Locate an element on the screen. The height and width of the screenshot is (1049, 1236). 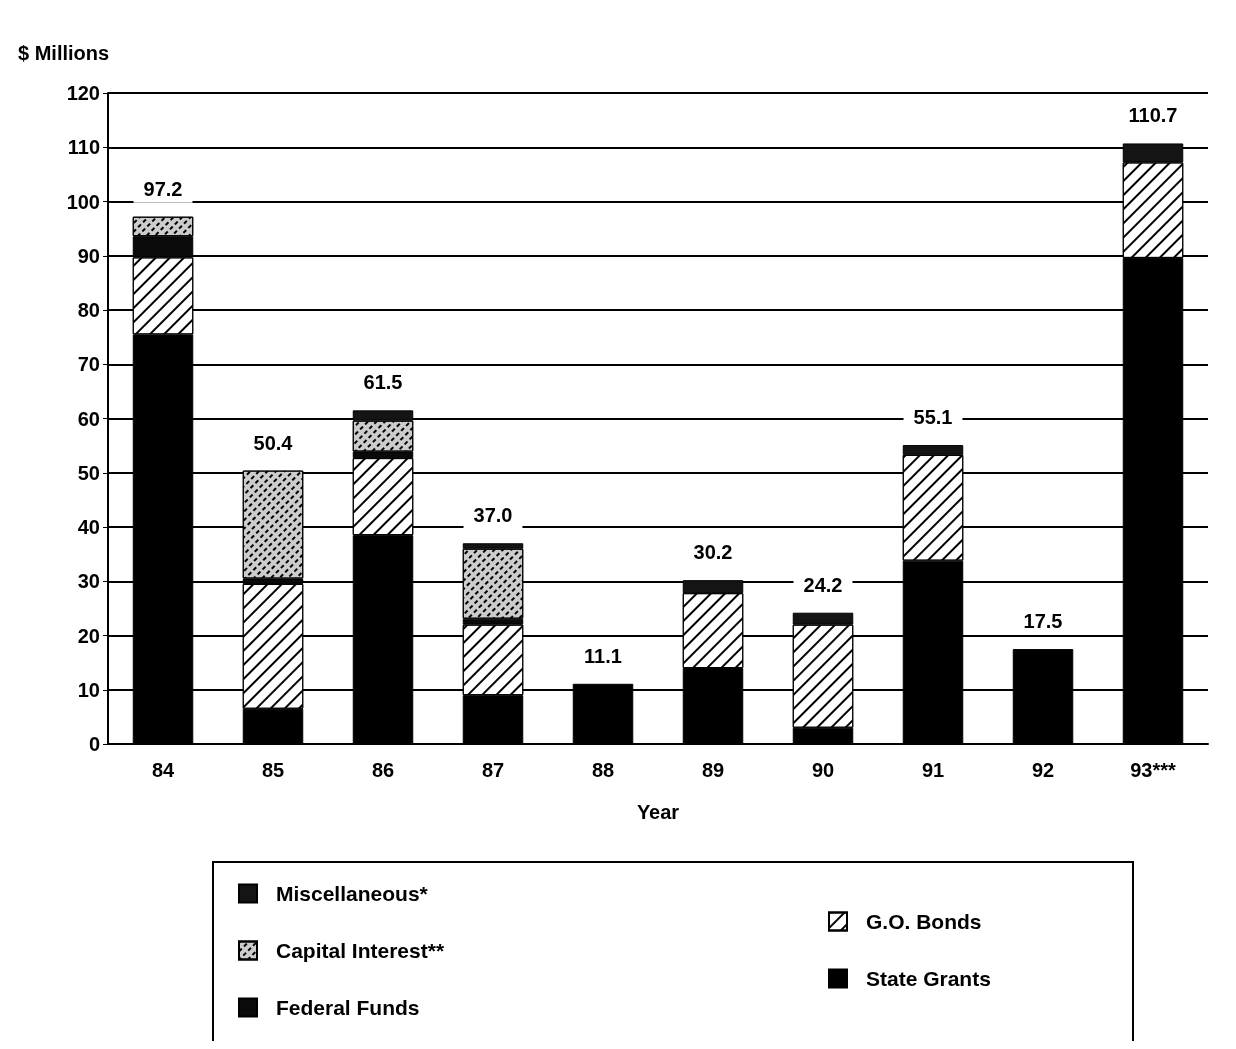
y-tick-label: 120 is located at coordinates (83, 93).